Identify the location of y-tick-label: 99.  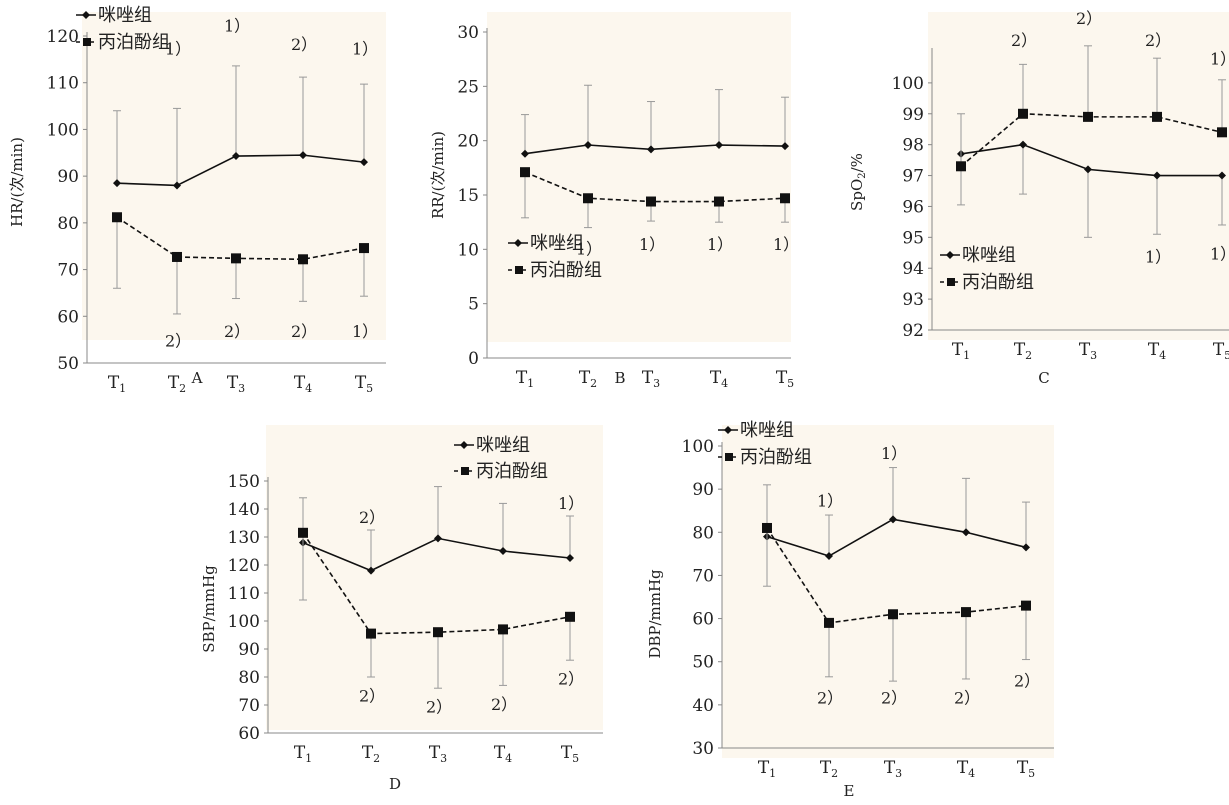
(913, 115).